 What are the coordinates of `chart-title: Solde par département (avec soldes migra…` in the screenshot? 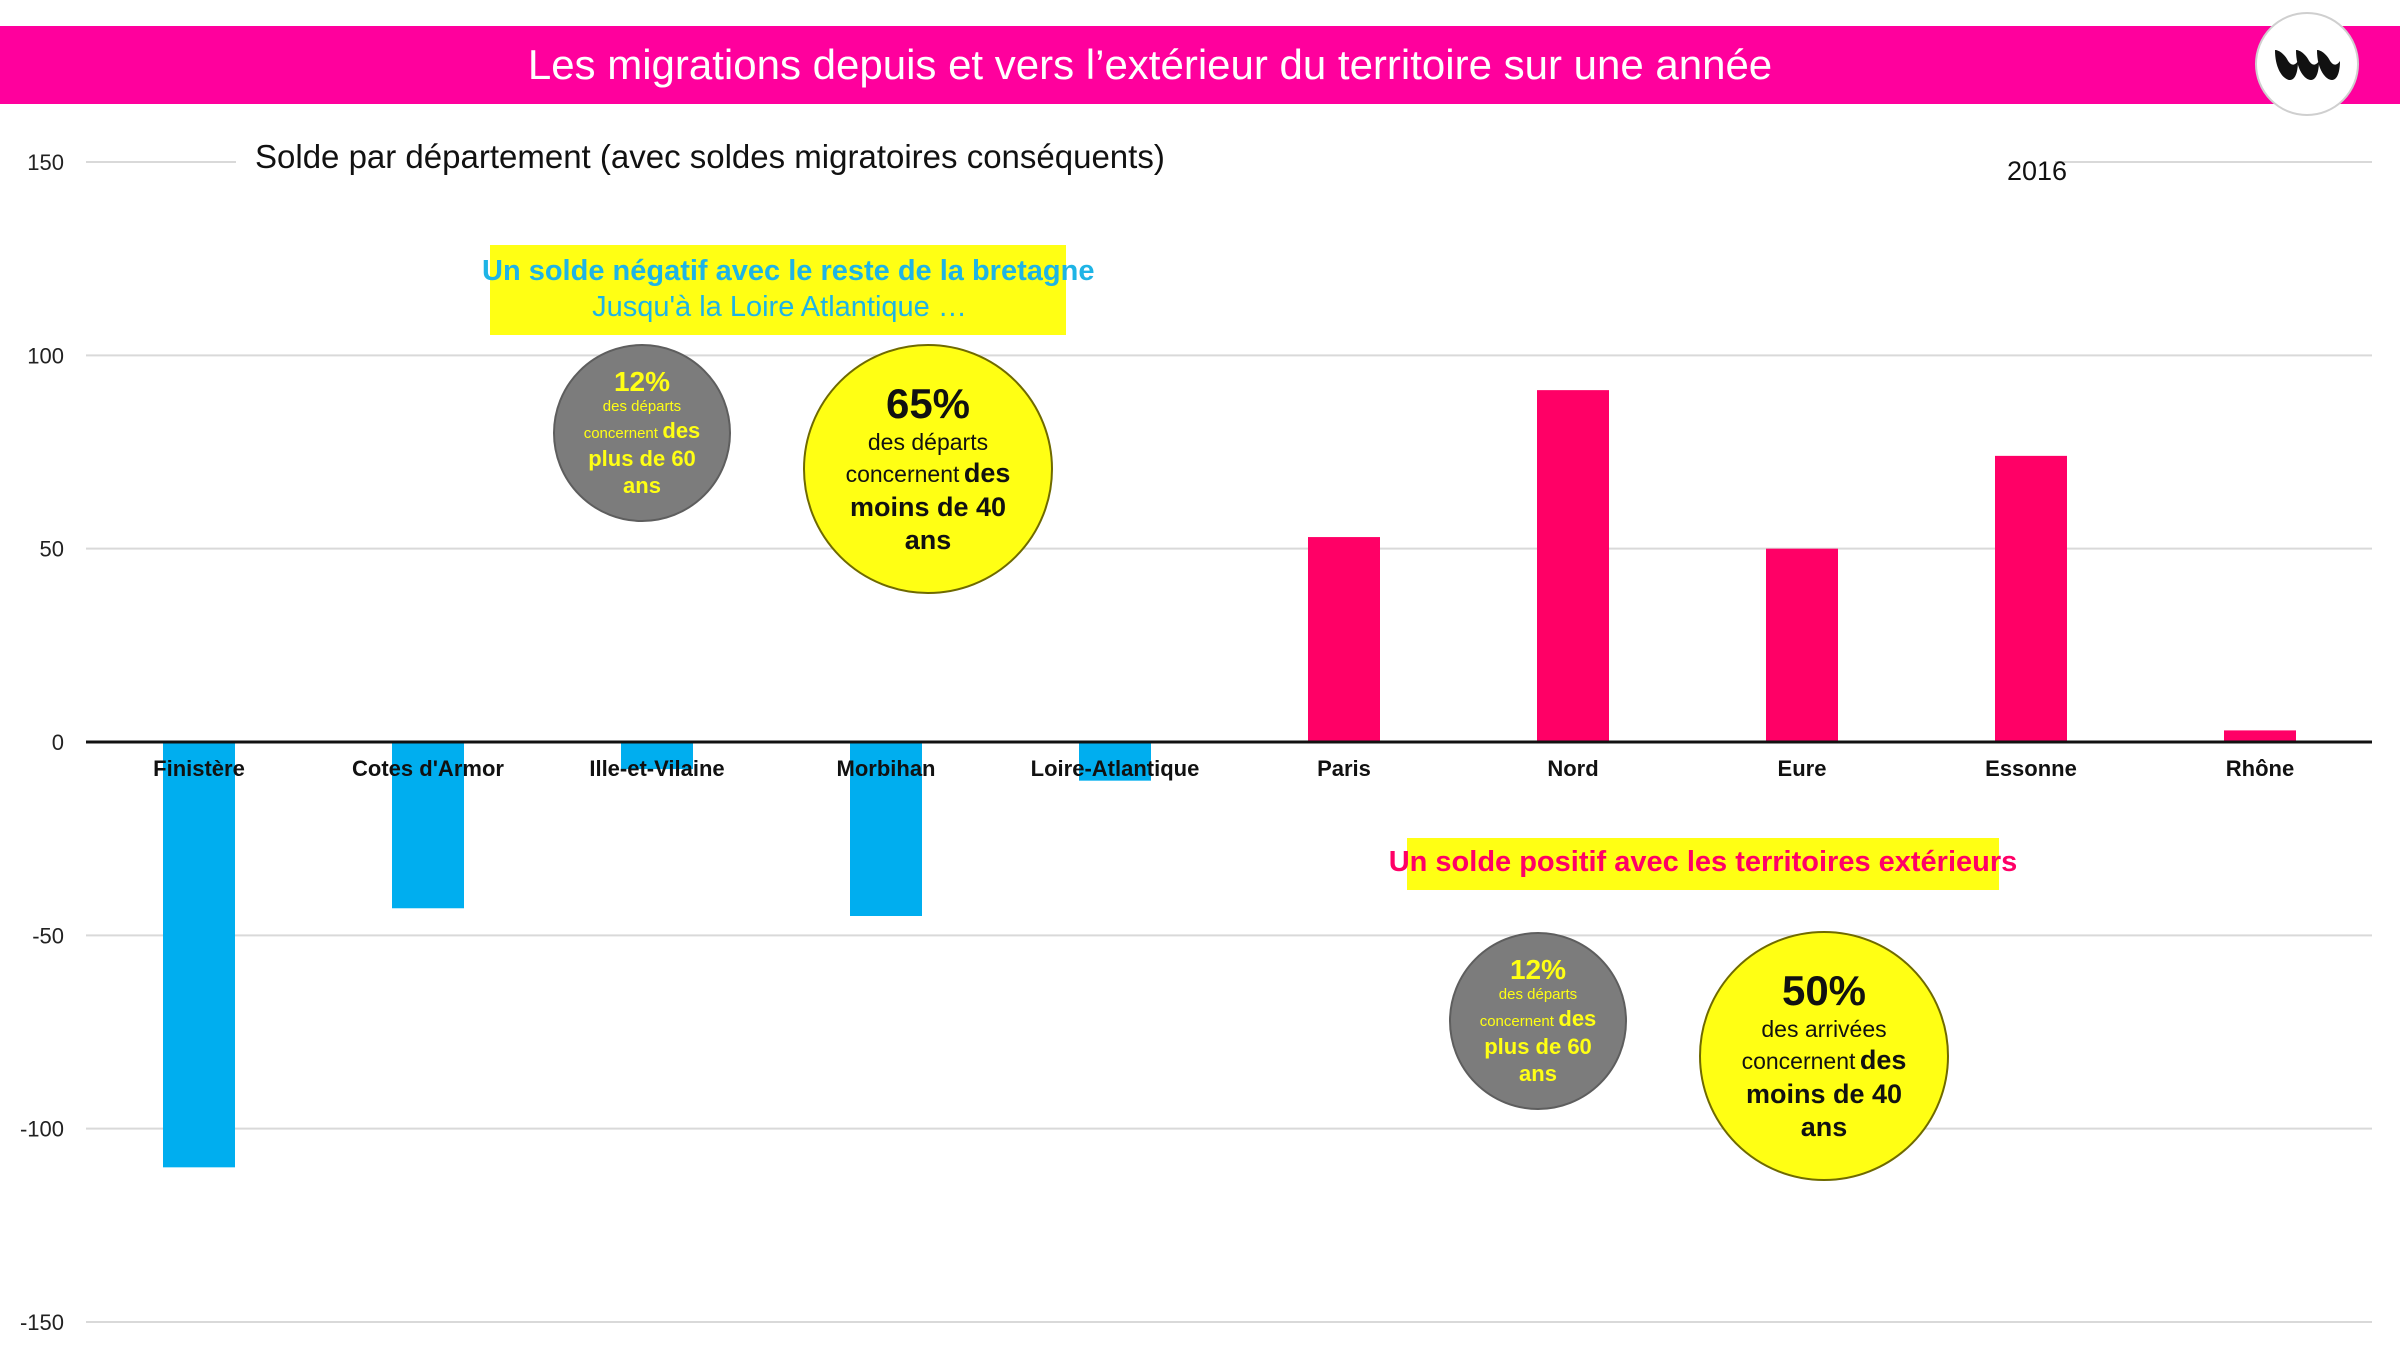 It's located at (710, 156).